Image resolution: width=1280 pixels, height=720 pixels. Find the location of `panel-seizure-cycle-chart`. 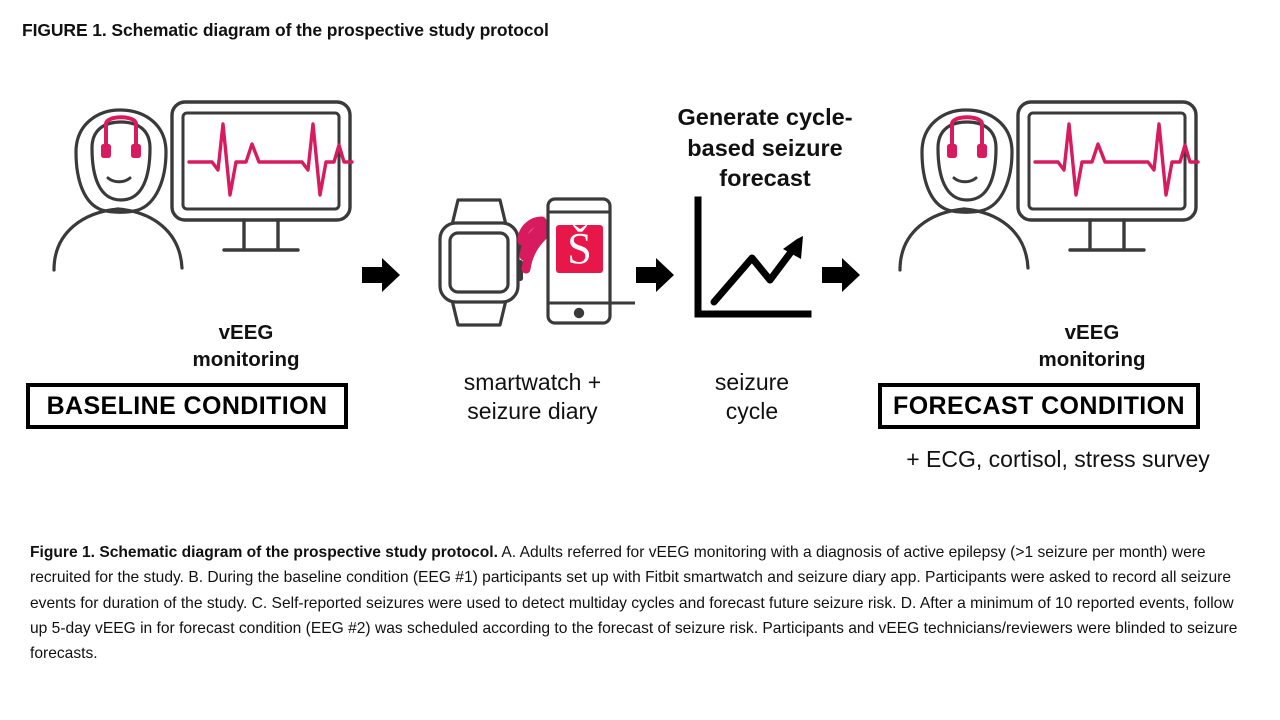

panel-seizure-cycle-chart is located at coordinates (752, 261).